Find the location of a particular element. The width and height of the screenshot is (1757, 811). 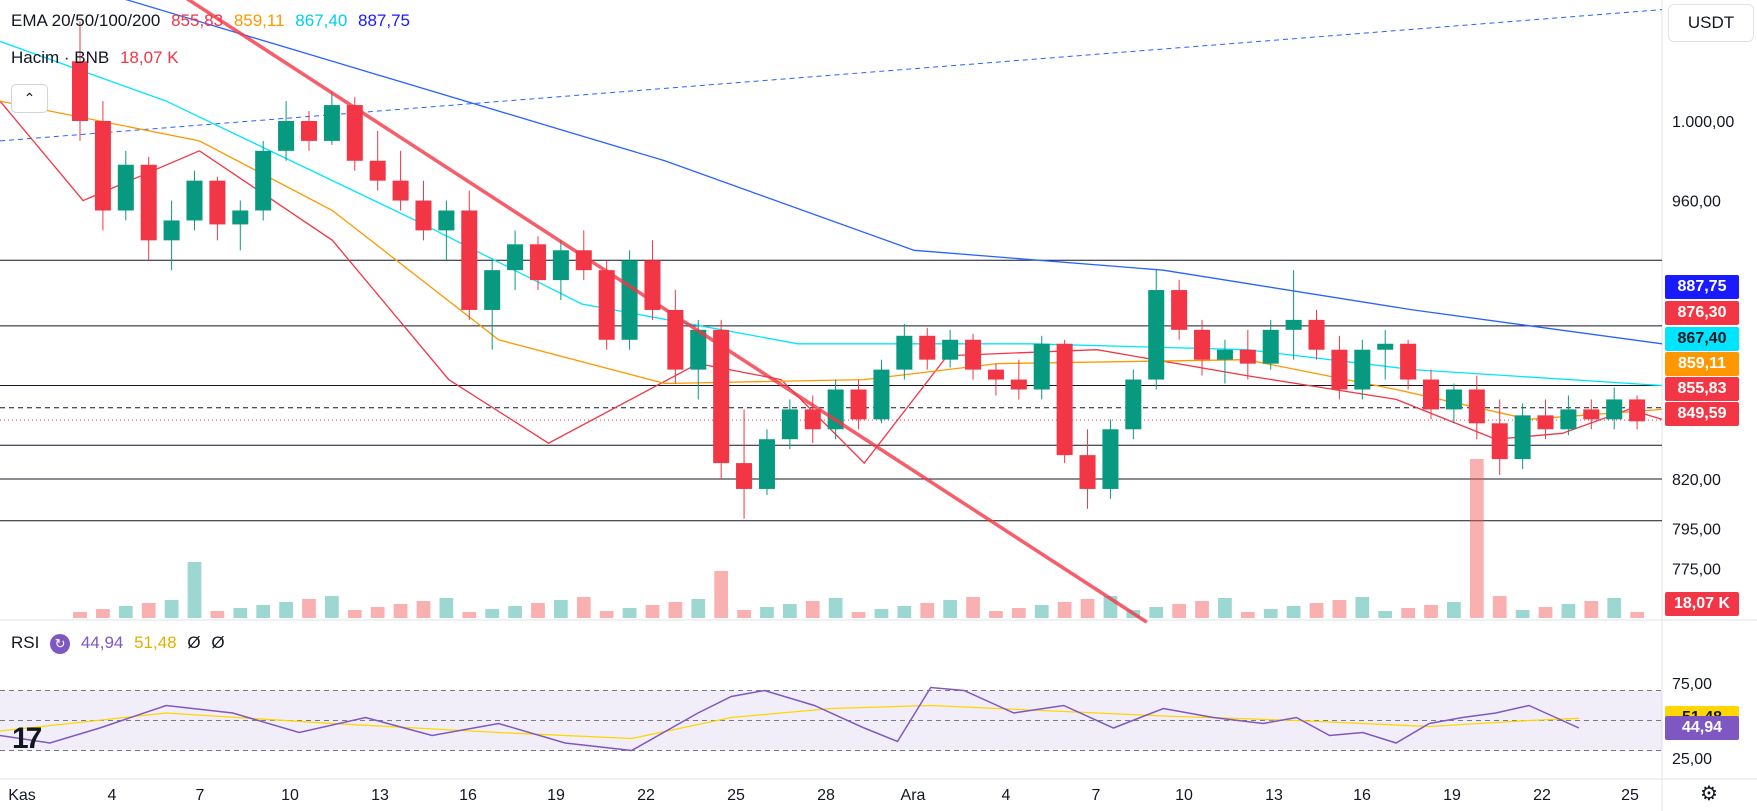

price-tag: 887,75 is located at coordinates (1702, 287).